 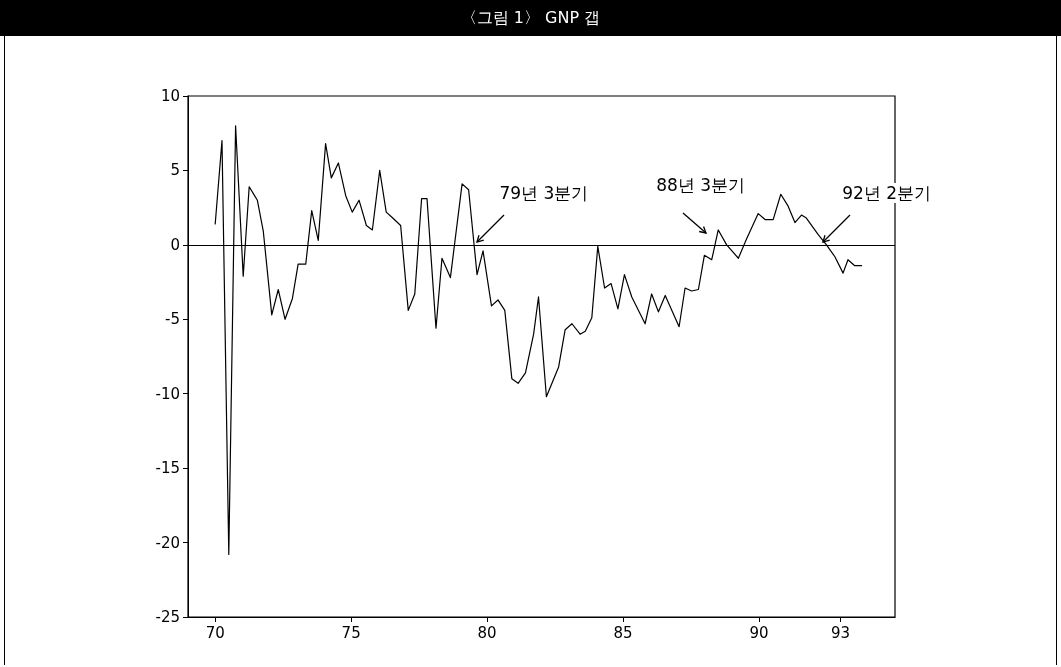 What do you see at coordinates (701, 184) in the screenshot?
I see `annotation: 88년 3분기` at bounding box center [701, 184].